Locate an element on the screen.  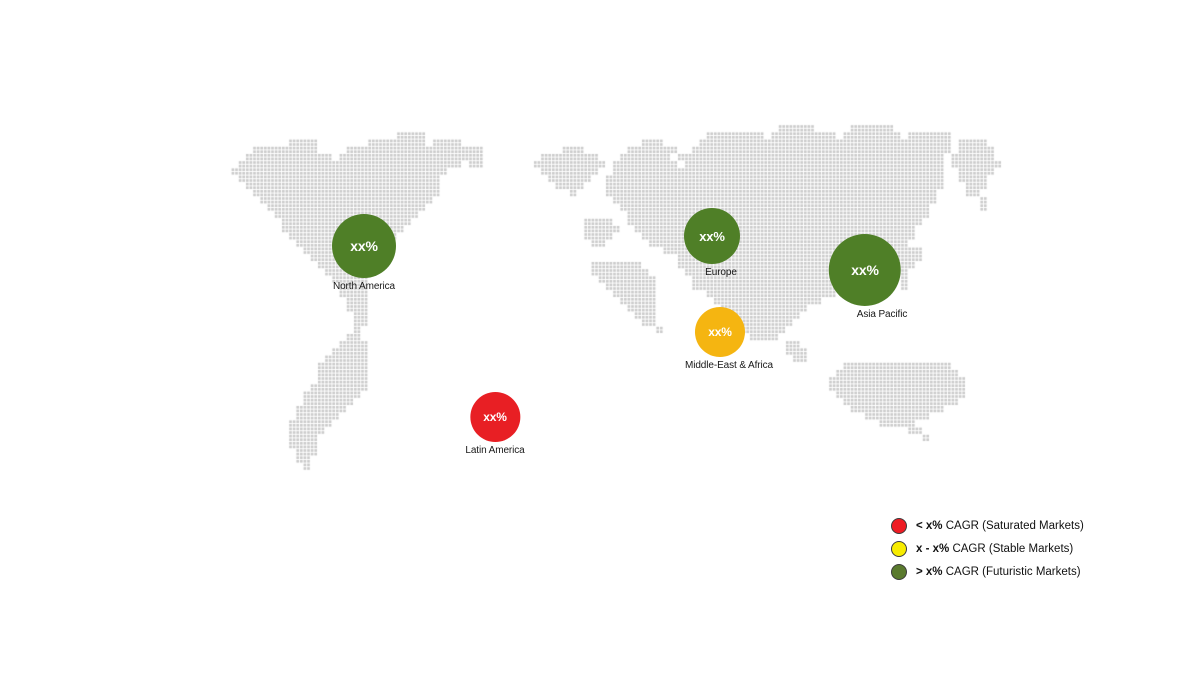
legend-label-saturated: < x% CAGR (Saturated Markets) is located at coordinates (1000, 526).